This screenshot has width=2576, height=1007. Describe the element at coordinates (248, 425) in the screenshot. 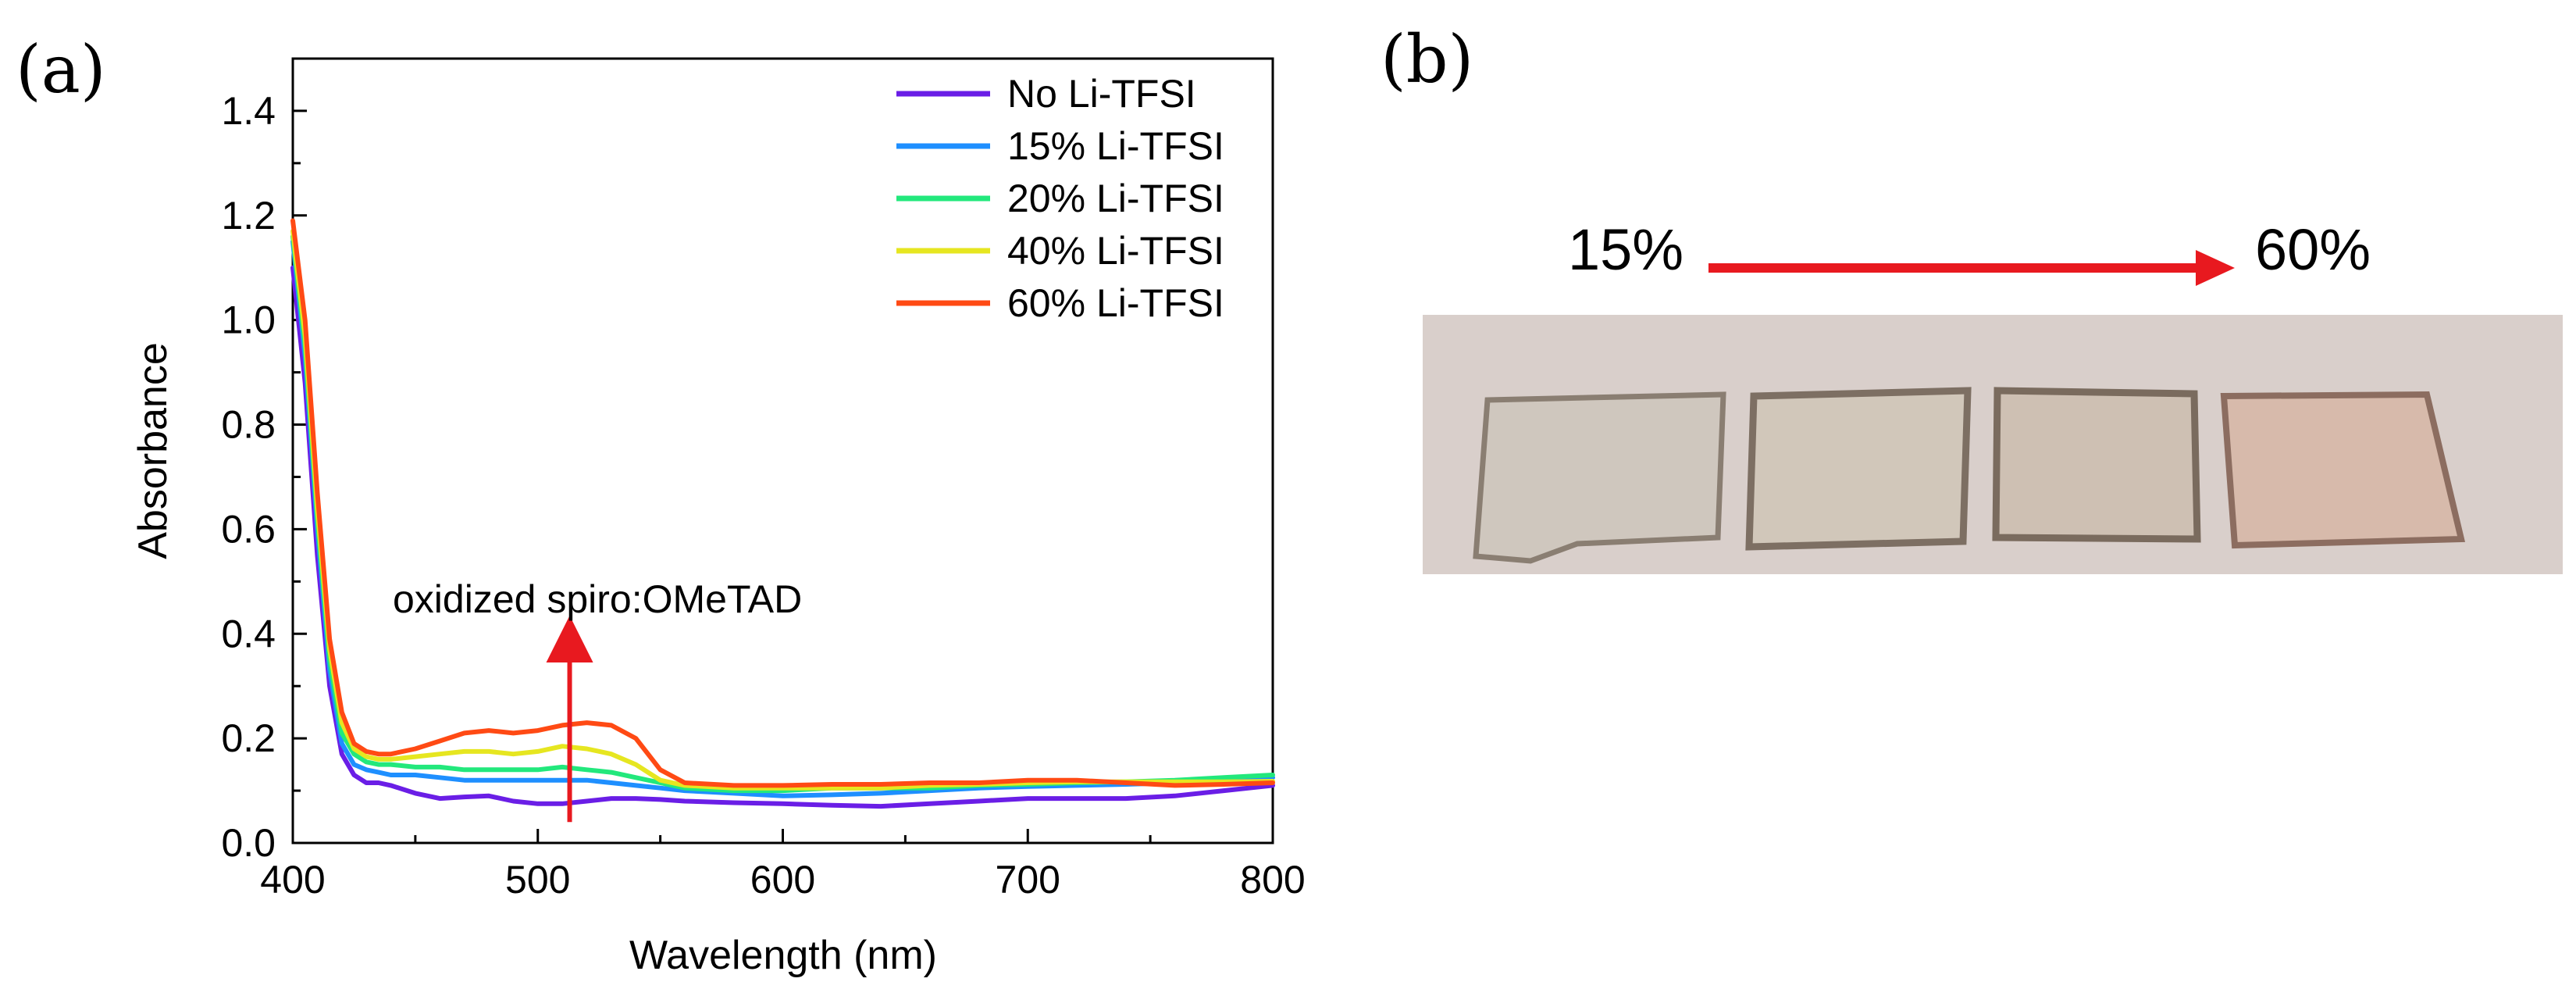

I see `y-tick-label: 0.8` at that location.